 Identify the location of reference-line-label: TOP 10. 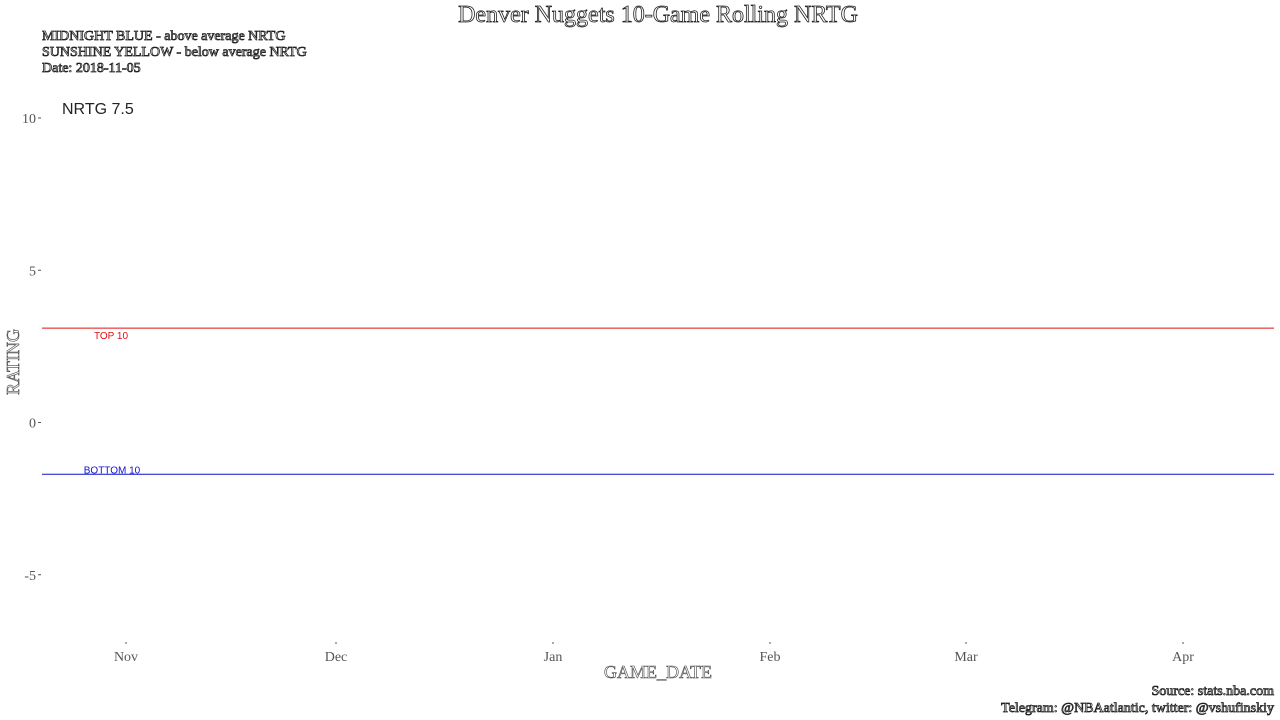
(111, 336).